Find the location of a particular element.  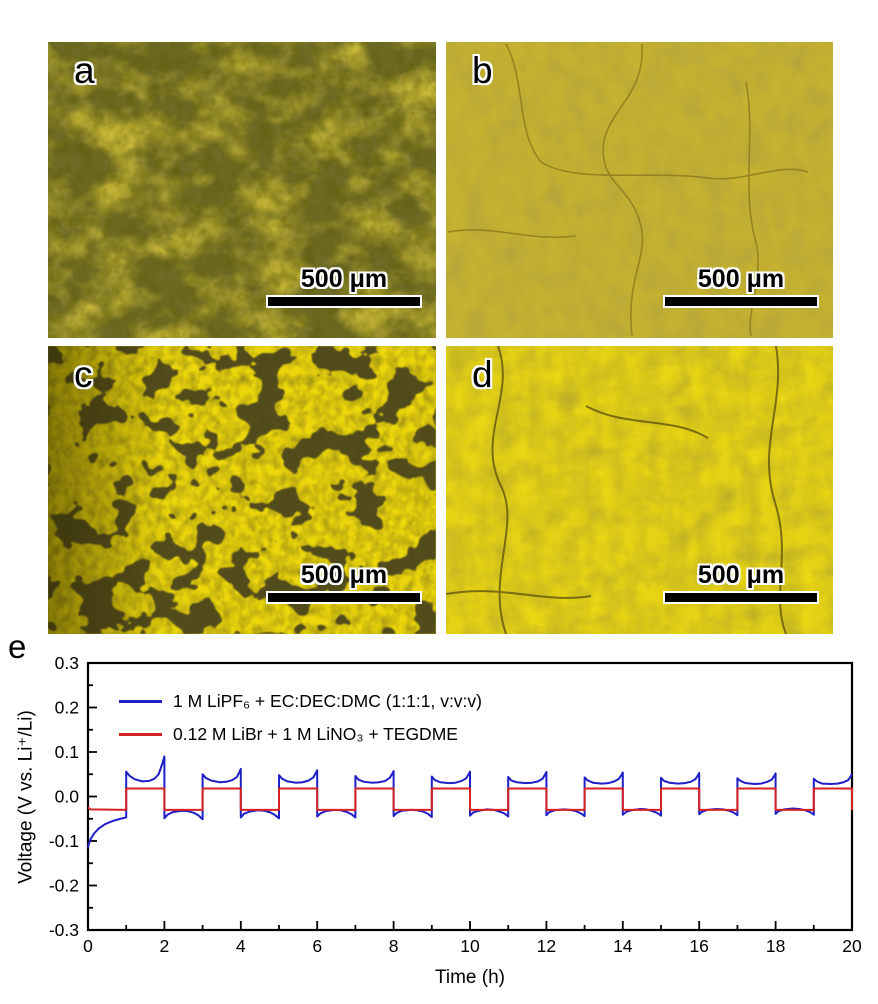

x-tick-label: 4 is located at coordinates (241, 946).